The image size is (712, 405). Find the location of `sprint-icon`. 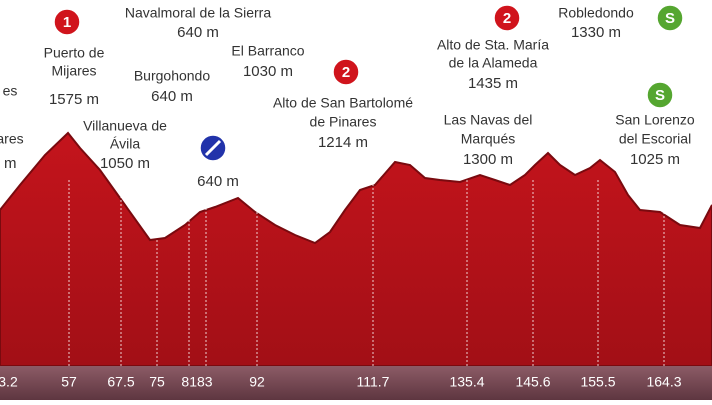

sprint-icon is located at coordinates (213, 148).